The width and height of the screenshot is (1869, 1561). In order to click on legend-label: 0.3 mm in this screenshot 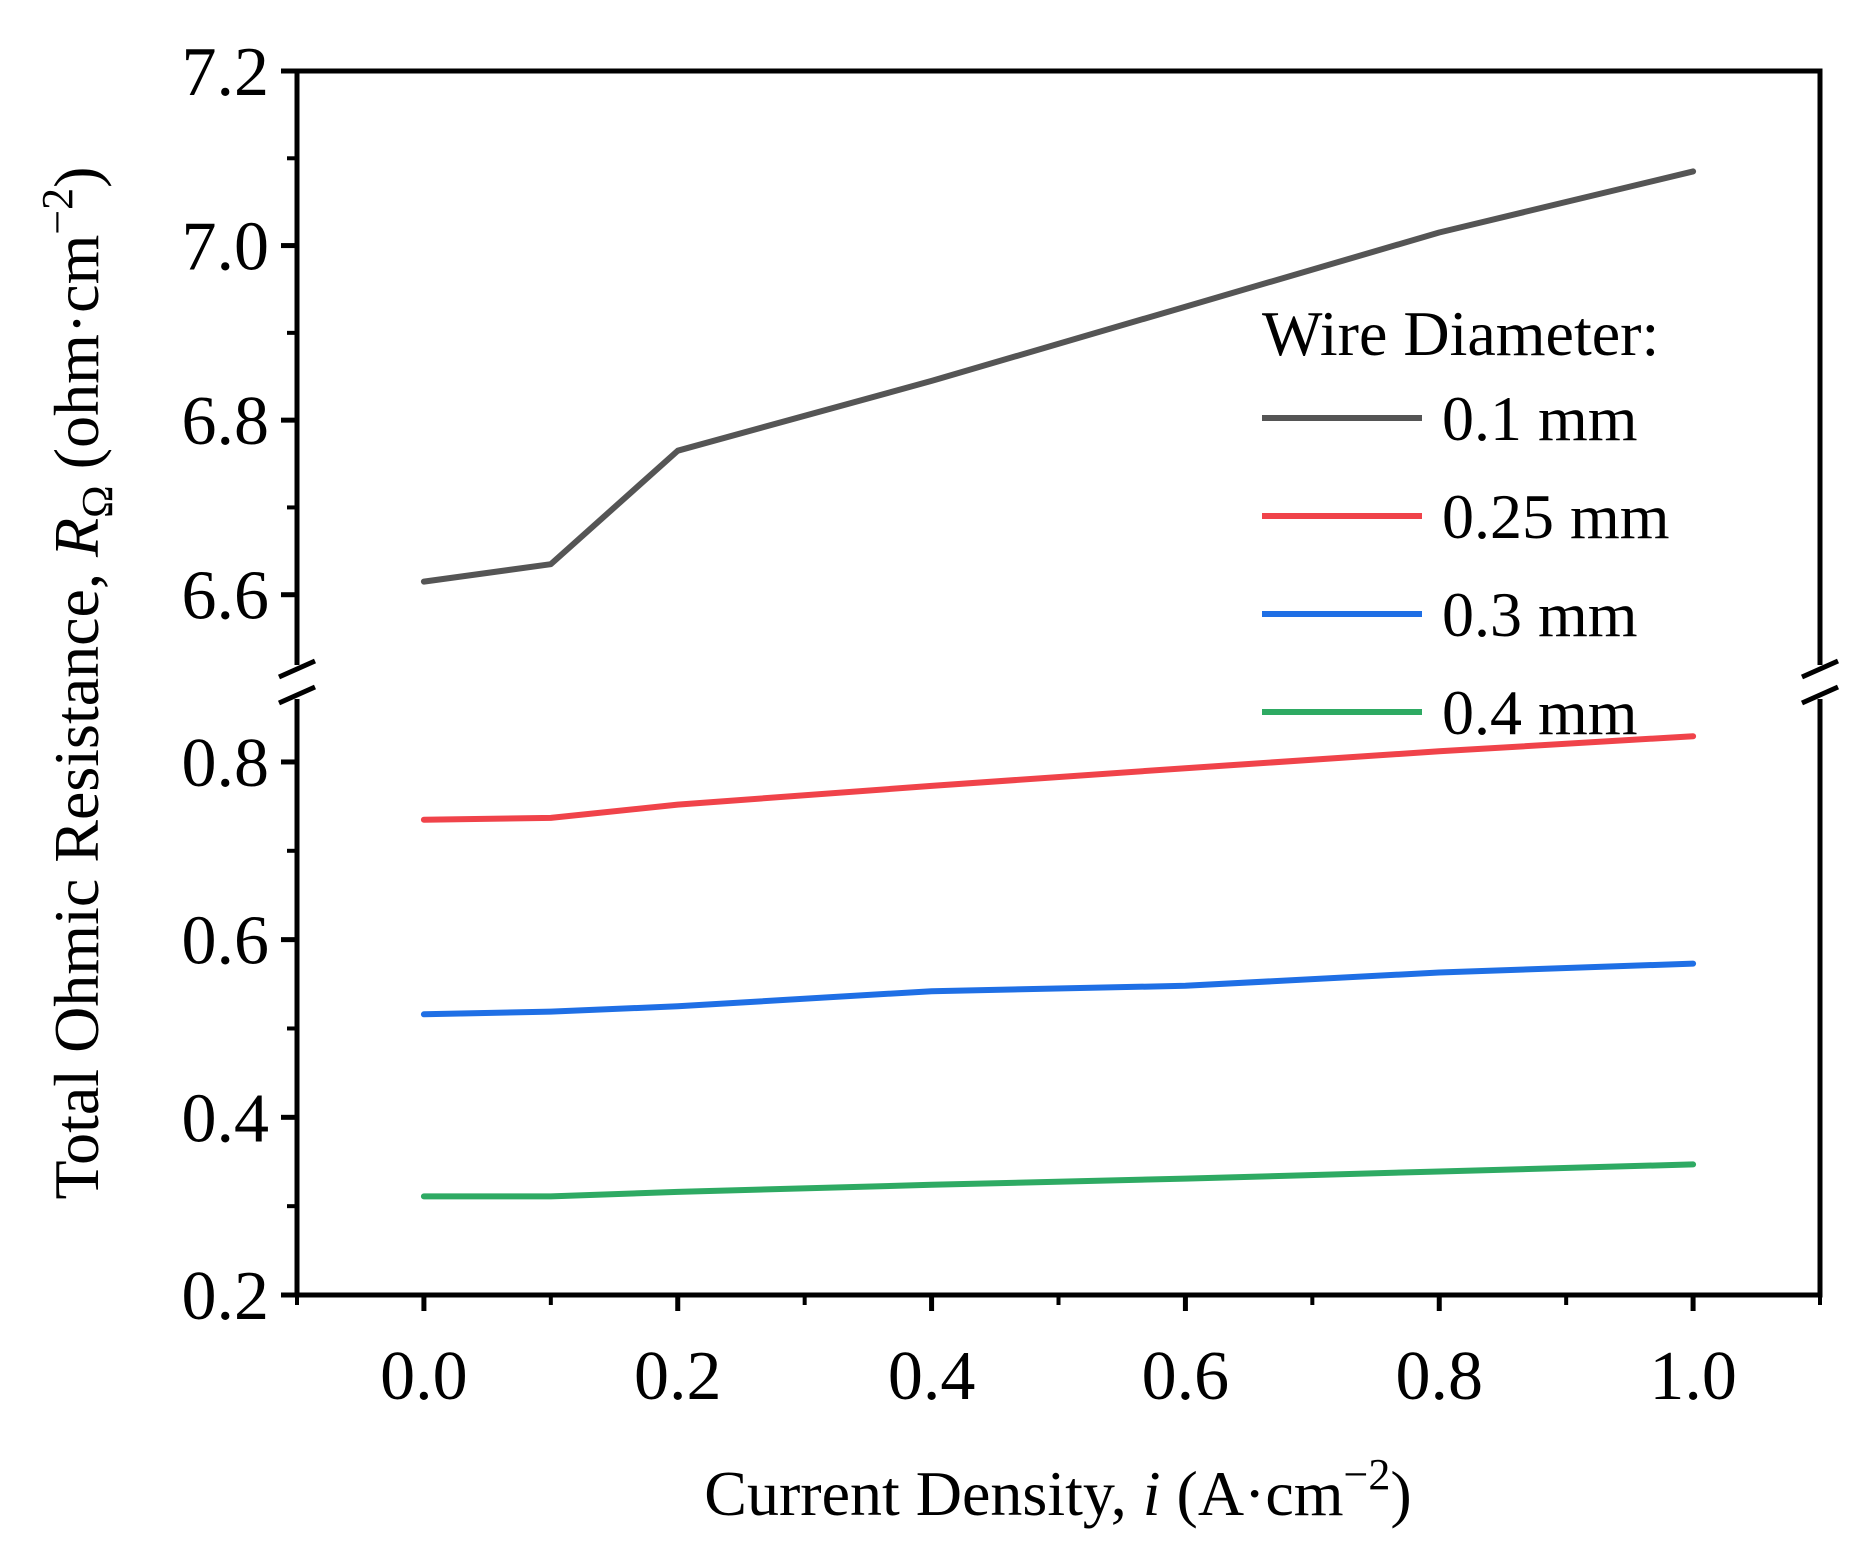, I will do `click(1540, 614)`.